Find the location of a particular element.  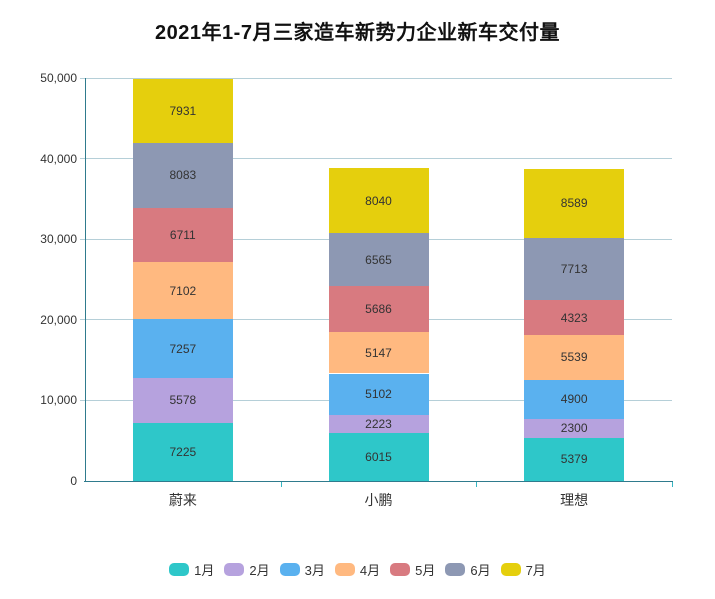

bar-segment-小鹏-7月: 8040 is located at coordinates (378, 201).